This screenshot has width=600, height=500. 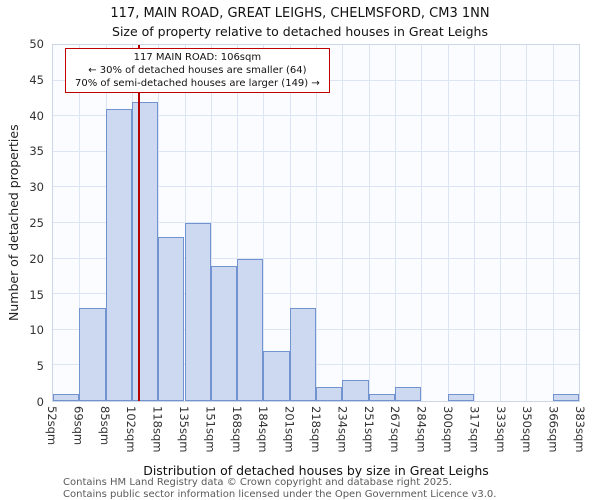 I want to click on x-tick-label: 234sqm, so click(x=342, y=429).